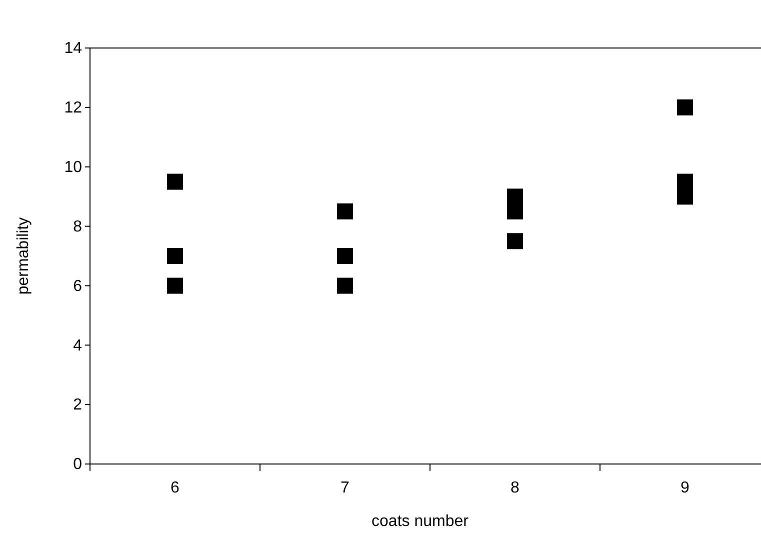 This screenshot has width=761, height=542. Describe the element at coordinates (77, 465) in the screenshot. I see `y-tick-label: 0` at that location.